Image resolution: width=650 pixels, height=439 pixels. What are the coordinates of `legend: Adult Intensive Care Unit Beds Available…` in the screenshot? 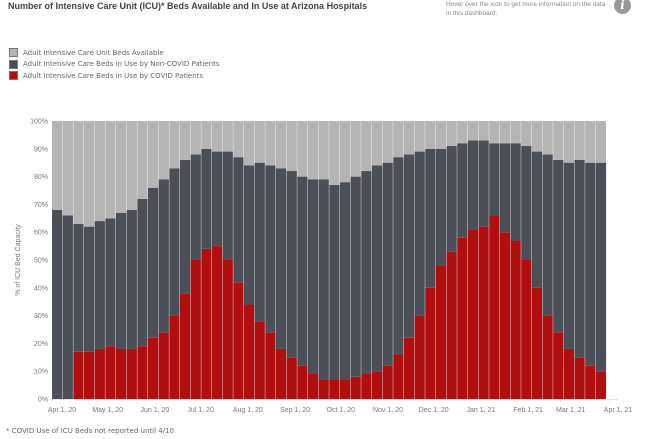 It's located at (114, 64).